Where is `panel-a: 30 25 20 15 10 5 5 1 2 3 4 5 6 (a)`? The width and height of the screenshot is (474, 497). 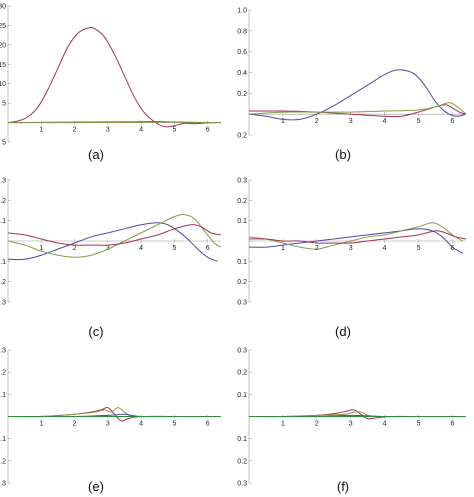 panel-a: 30 25 20 15 10 5 5 1 2 3 4 5 6 (a) is located at coordinates (111, 83).